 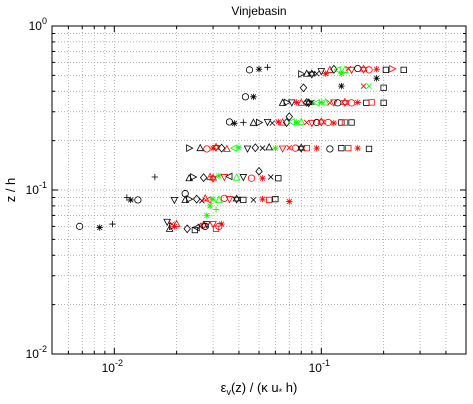 What do you see at coordinates (112, 366) in the screenshot?
I see `x-tick-label: 10⁻²` at bounding box center [112, 366].